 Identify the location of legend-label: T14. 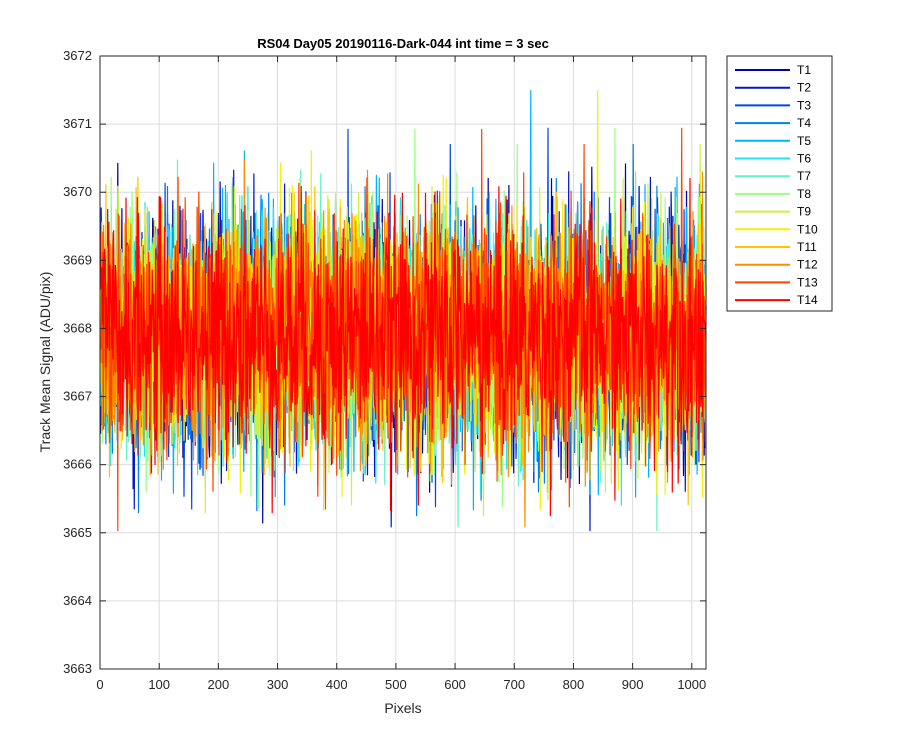
(807, 300).